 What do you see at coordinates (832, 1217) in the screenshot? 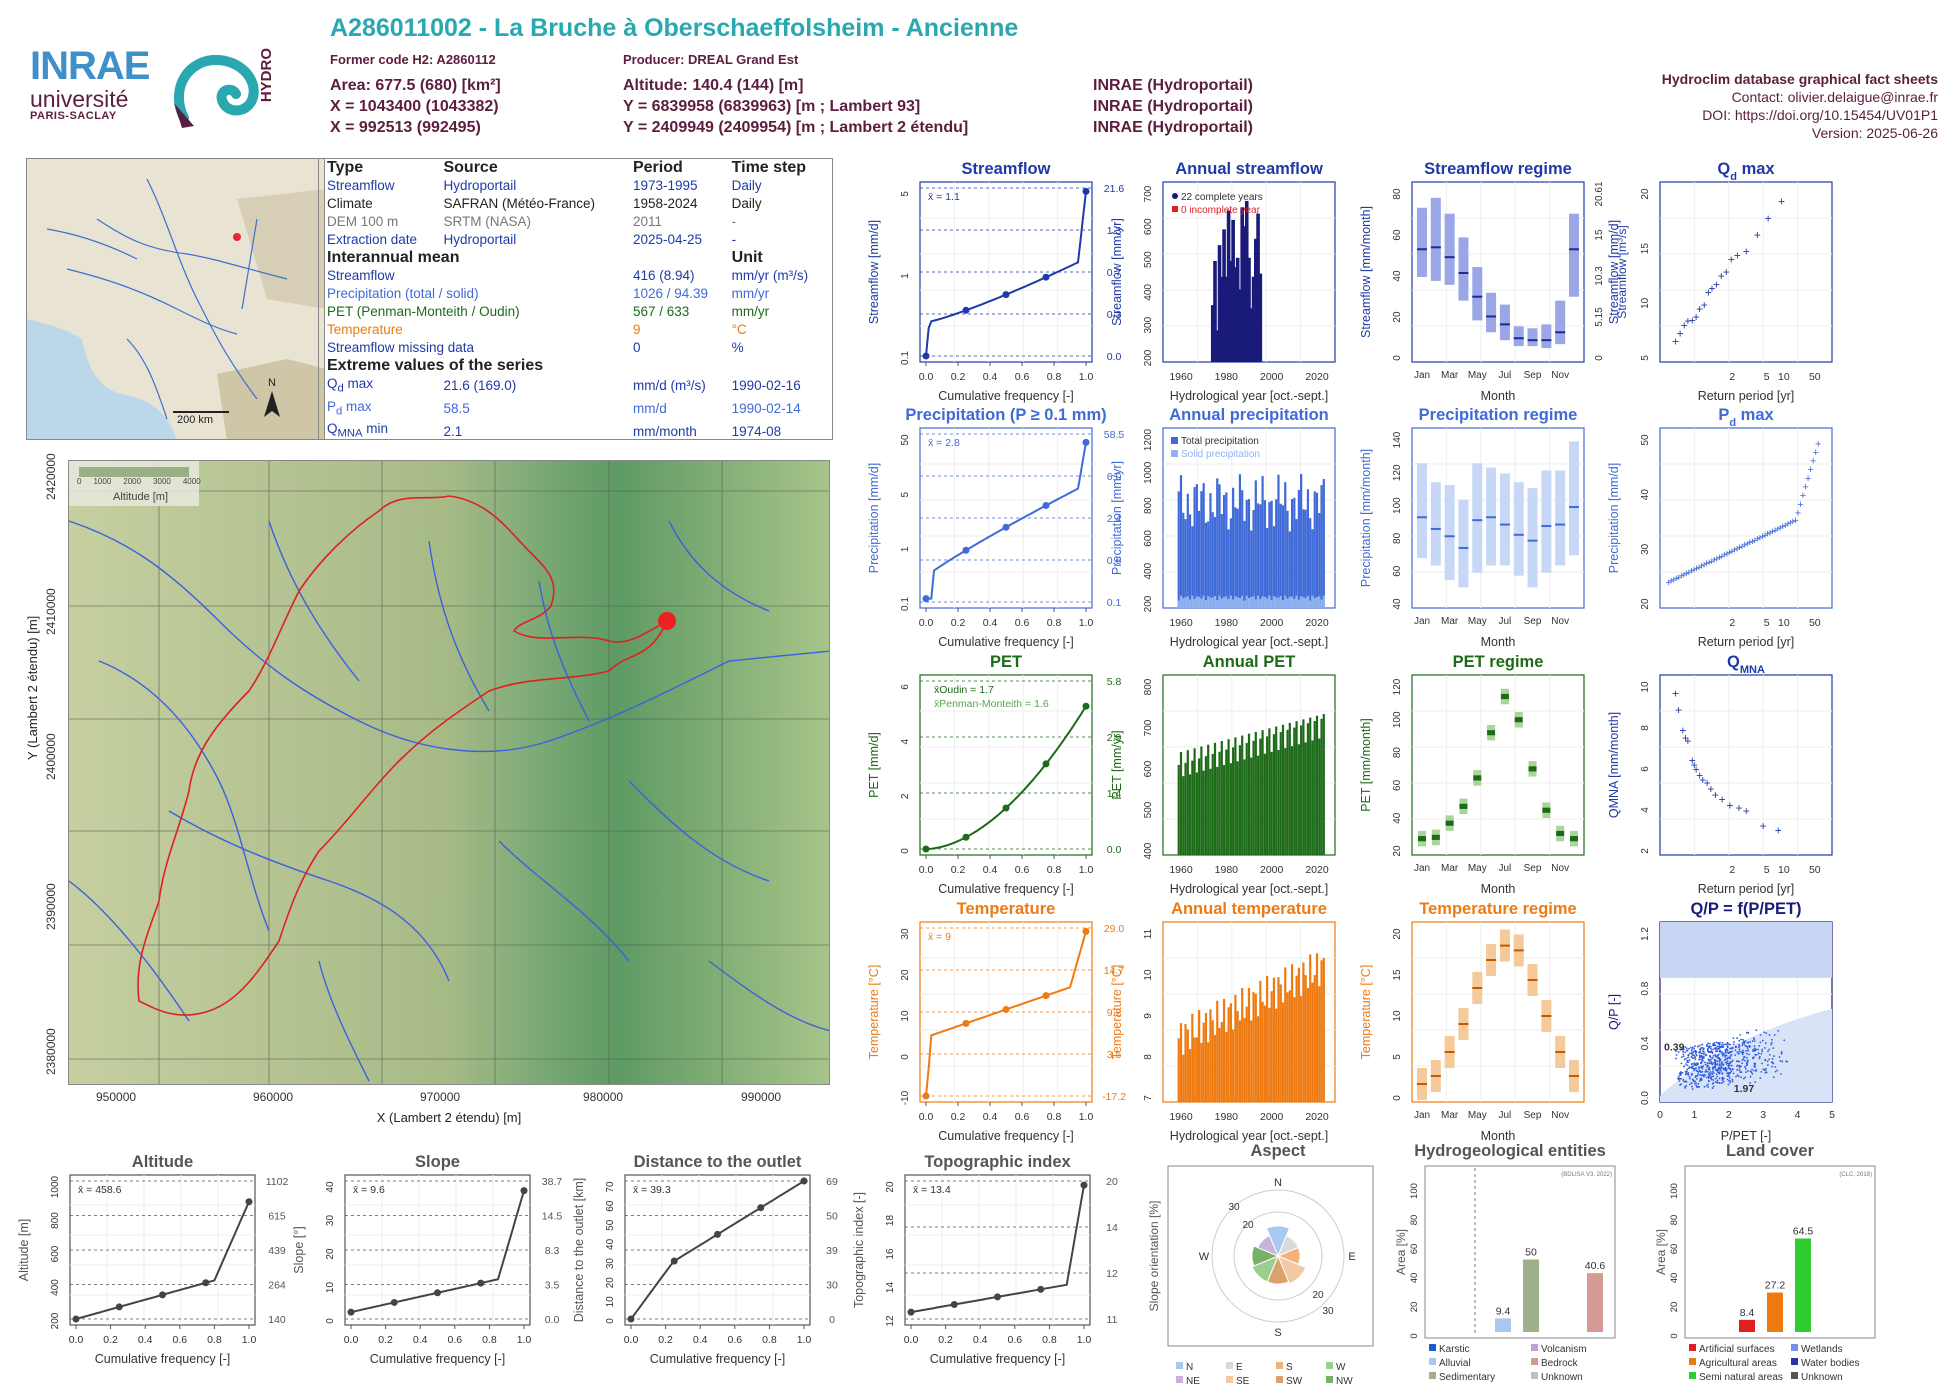
I see `right-tick: 50` at bounding box center [832, 1217].